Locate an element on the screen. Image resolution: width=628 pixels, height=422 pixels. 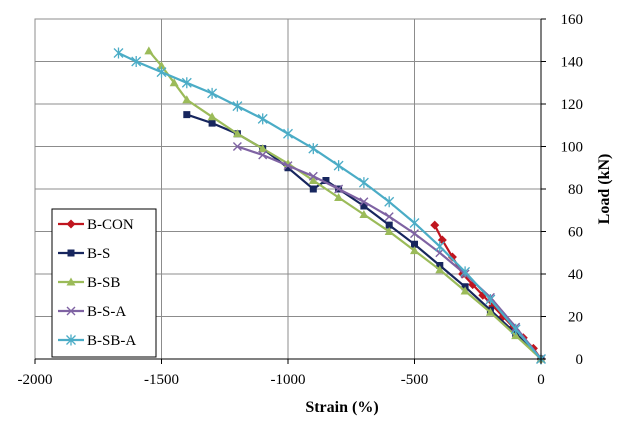
legend-label: B-S-A is located at coordinates (106, 312).